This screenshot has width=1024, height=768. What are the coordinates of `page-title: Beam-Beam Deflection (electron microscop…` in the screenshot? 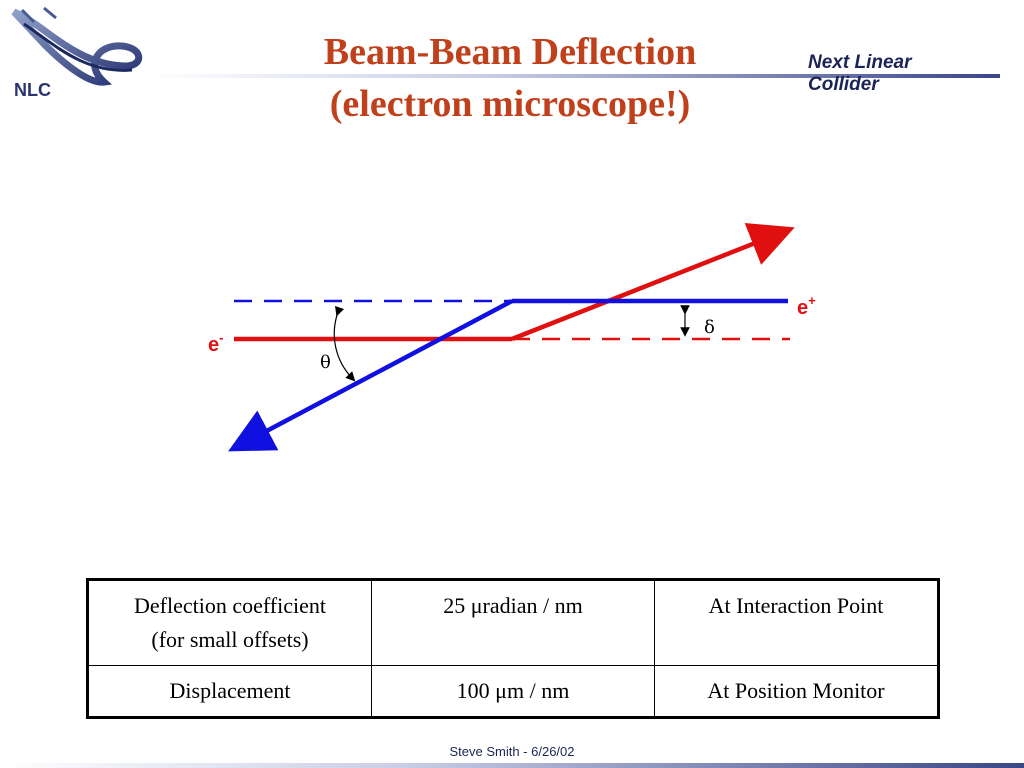 It's located at (510, 78).